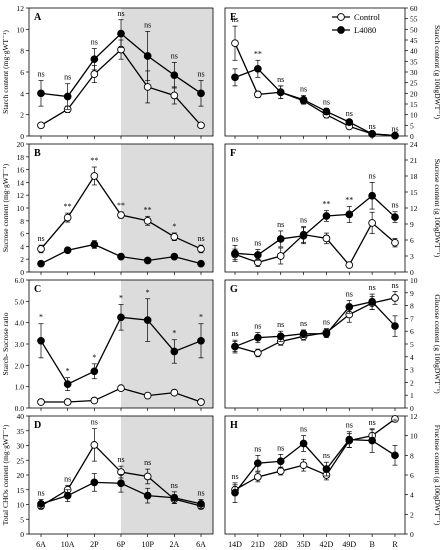 The width and height of the screenshot is (445, 550). Describe the element at coordinates (21, 170) in the screenshot. I see `panel-b-y-tick-label: 16` at that location.